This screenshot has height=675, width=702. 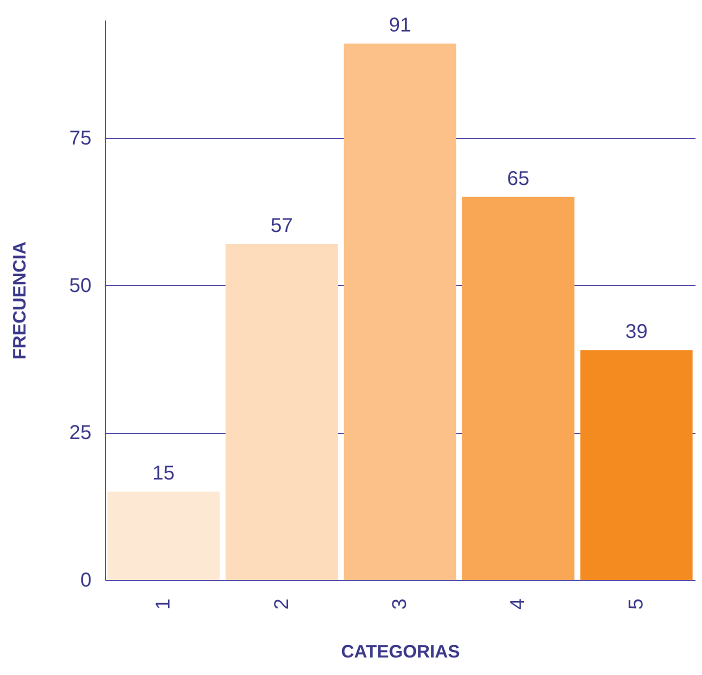 I want to click on x-tick-label: 1, so click(x=163, y=604).